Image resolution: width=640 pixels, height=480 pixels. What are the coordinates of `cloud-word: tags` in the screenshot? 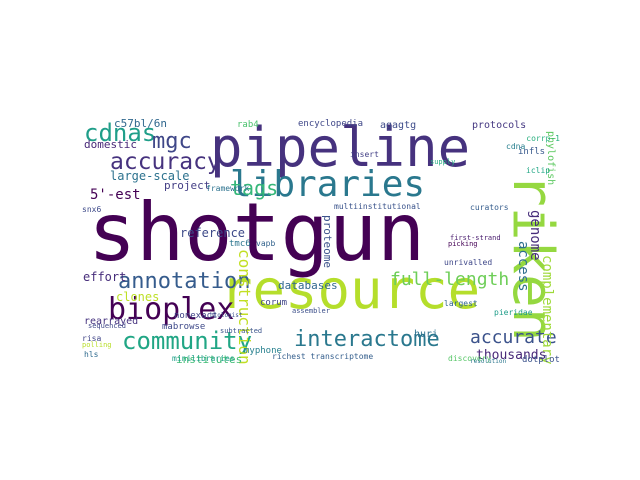 It's located at (254, 188).